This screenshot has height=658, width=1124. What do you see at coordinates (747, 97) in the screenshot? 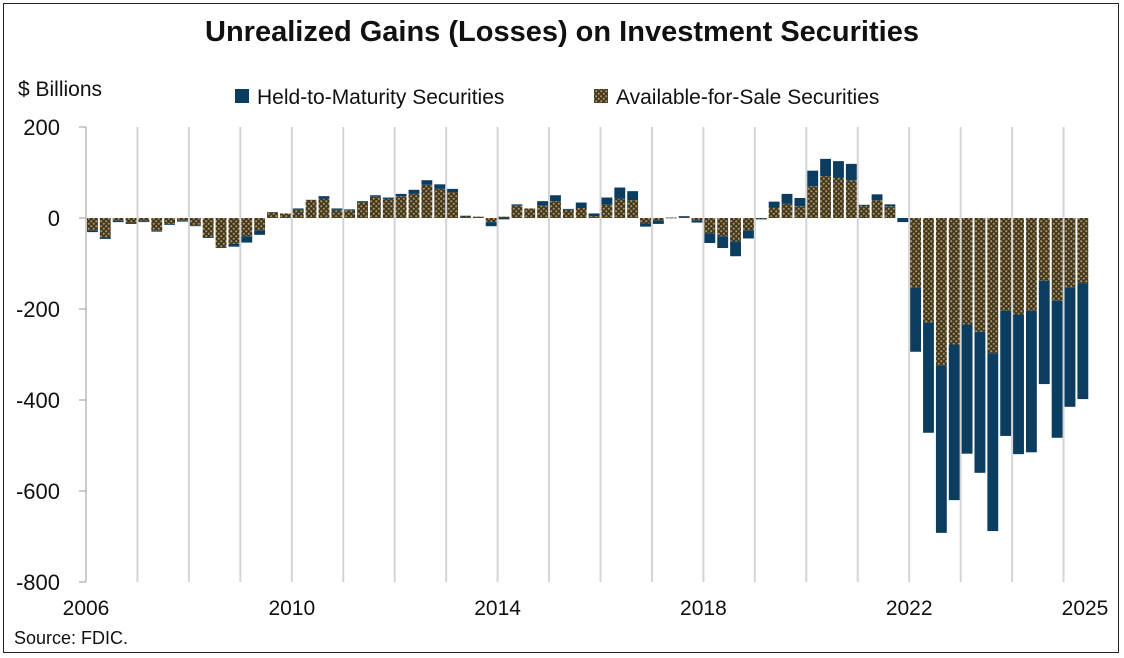
I see `legend-label-afs: Available-for-Sale Securities` at bounding box center [747, 97].